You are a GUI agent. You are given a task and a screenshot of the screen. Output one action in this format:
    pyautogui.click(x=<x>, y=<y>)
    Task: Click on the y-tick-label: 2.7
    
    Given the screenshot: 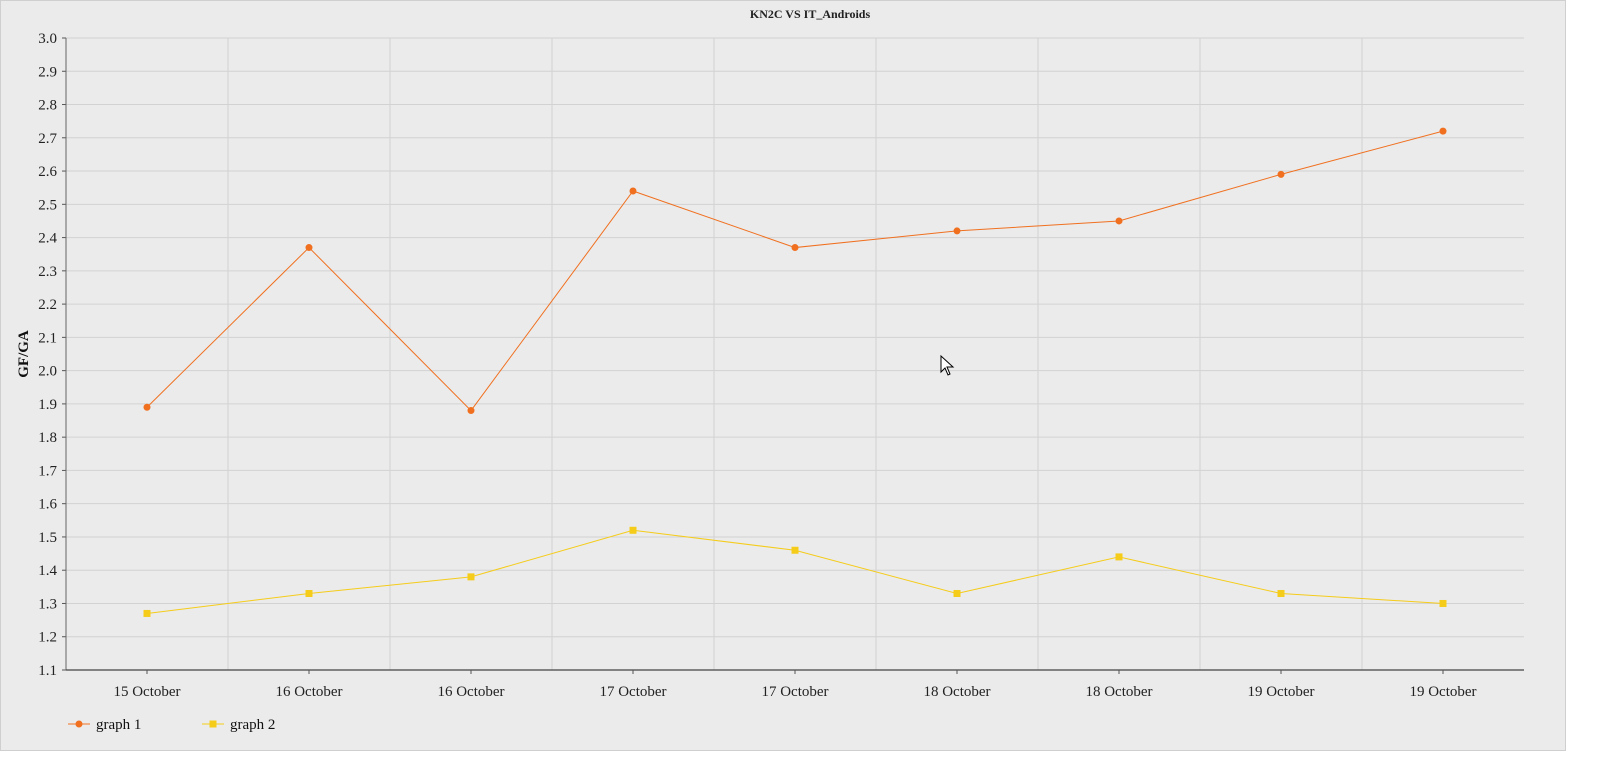 What is the action you would take?
    pyautogui.click(x=47, y=139)
    